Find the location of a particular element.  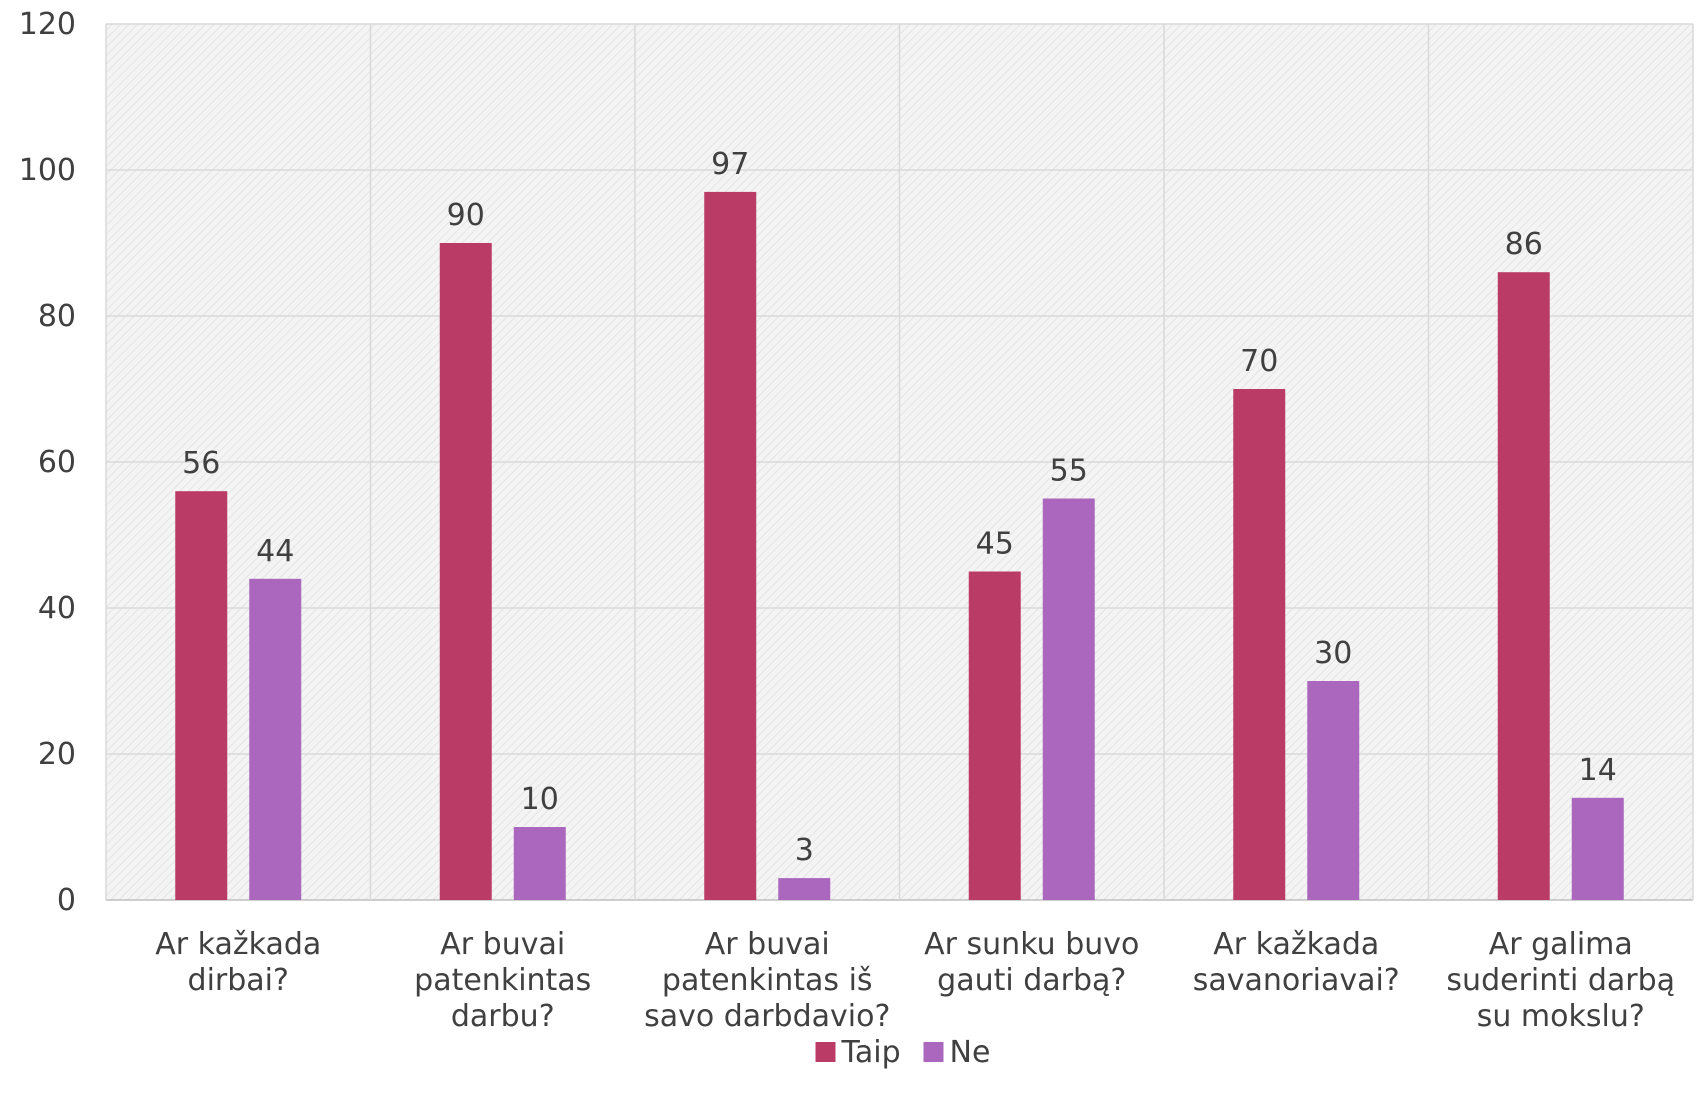

data-label: 70 is located at coordinates (1259, 361).